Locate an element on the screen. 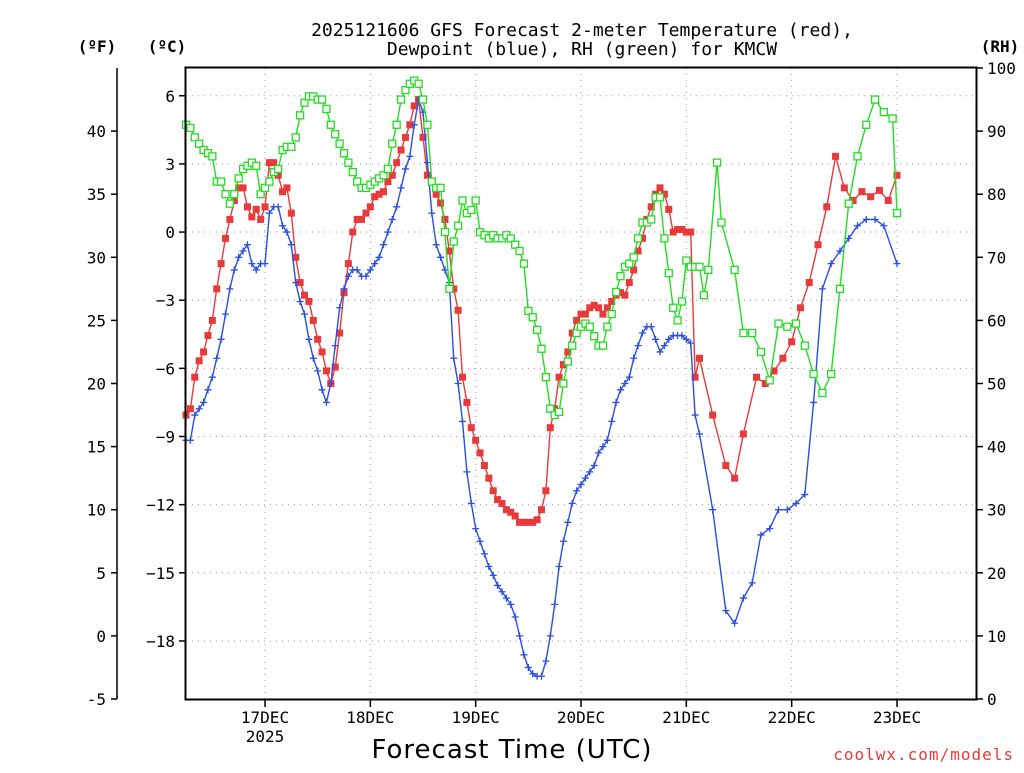  rh-unit-label: (RH) is located at coordinates (1000, 46).